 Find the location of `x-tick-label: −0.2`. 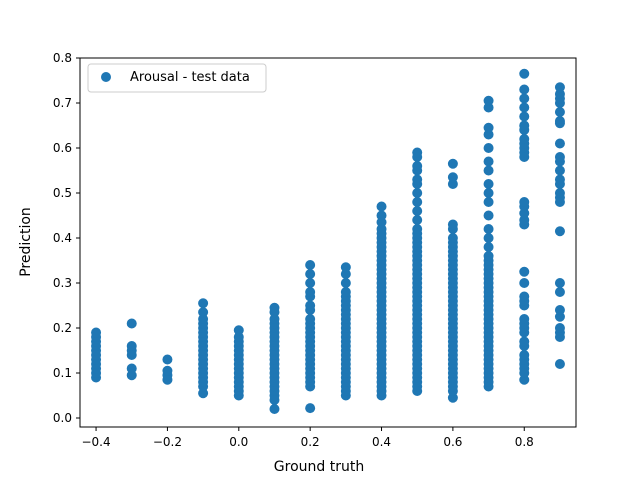

x-tick-label: −0.2 is located at coordinates (167, 442).